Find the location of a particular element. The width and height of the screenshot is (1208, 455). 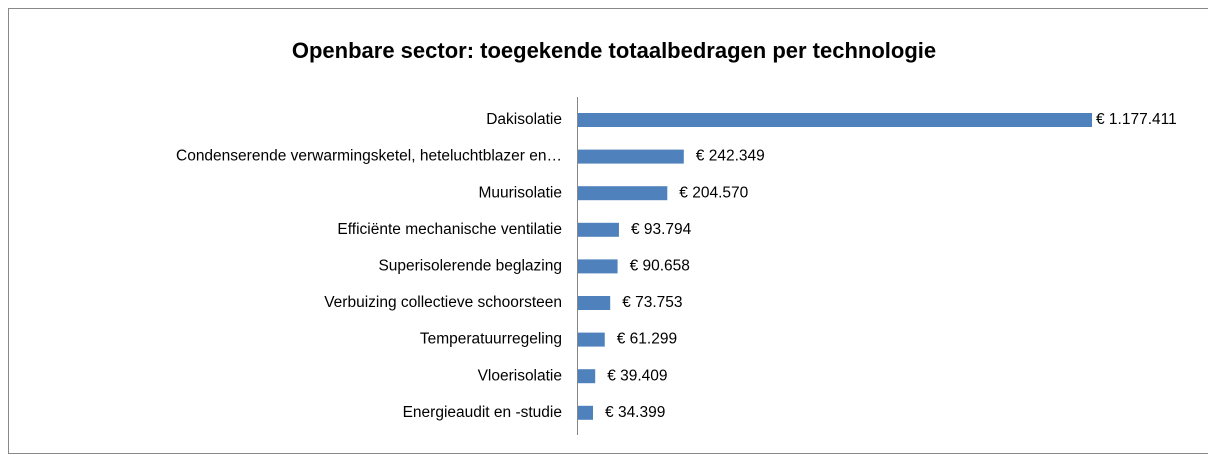

y-tick-label: Verbuizing collectieve schoorsteen is located at coordinates (443, 302).